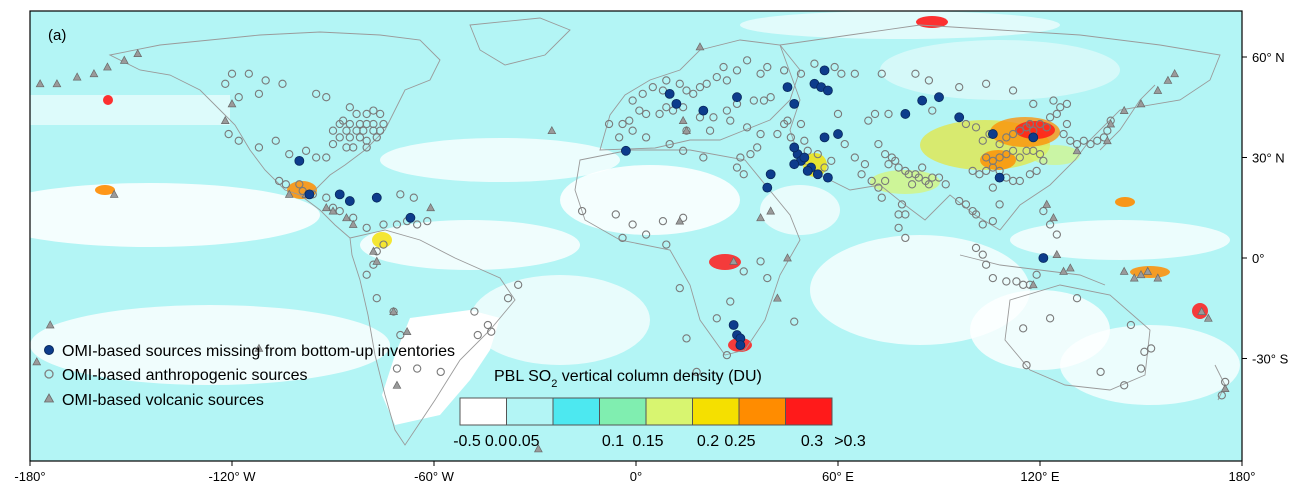  Describe the element at coordinates (1000, 70) in the screenshot. I see `low-band-siberia` at that location.